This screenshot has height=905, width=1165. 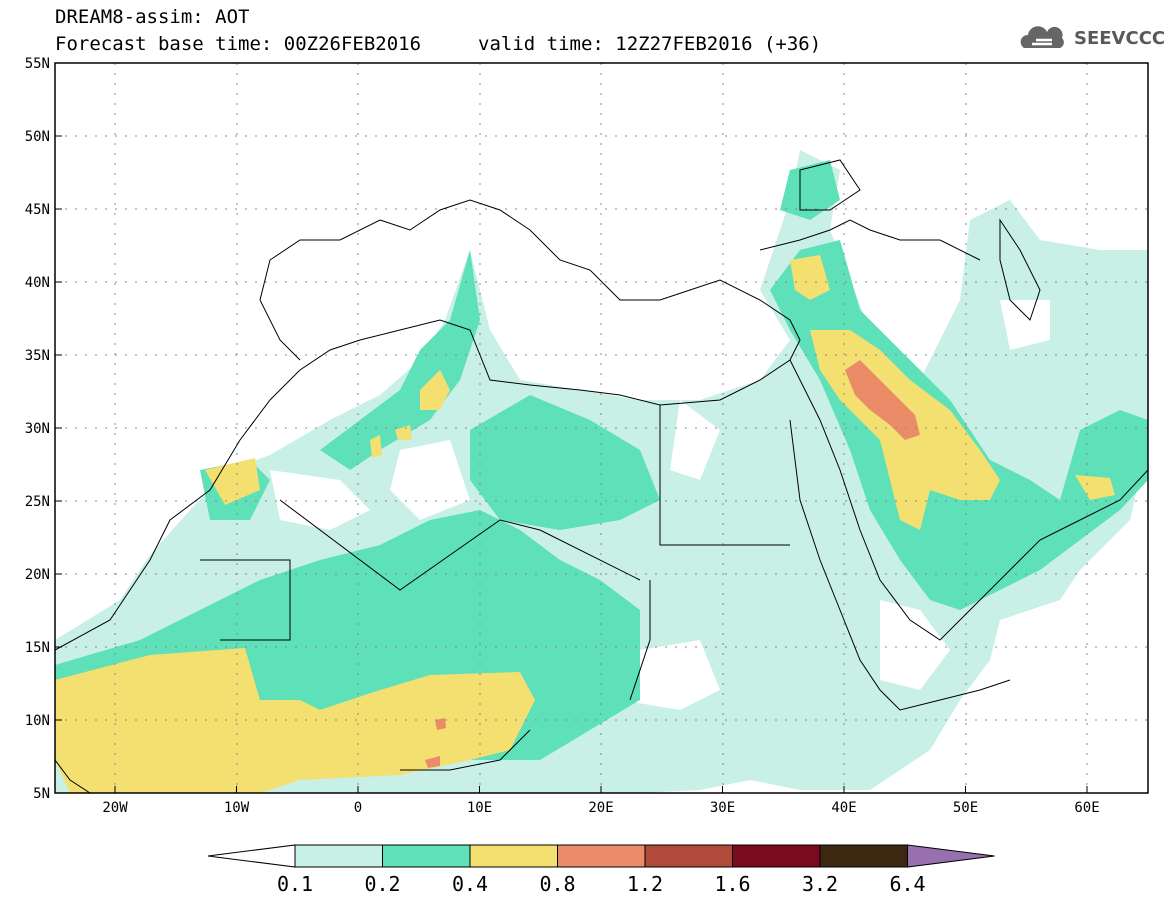 I want to click on lat-label-40N: 40N, so click(x=37, y=283).